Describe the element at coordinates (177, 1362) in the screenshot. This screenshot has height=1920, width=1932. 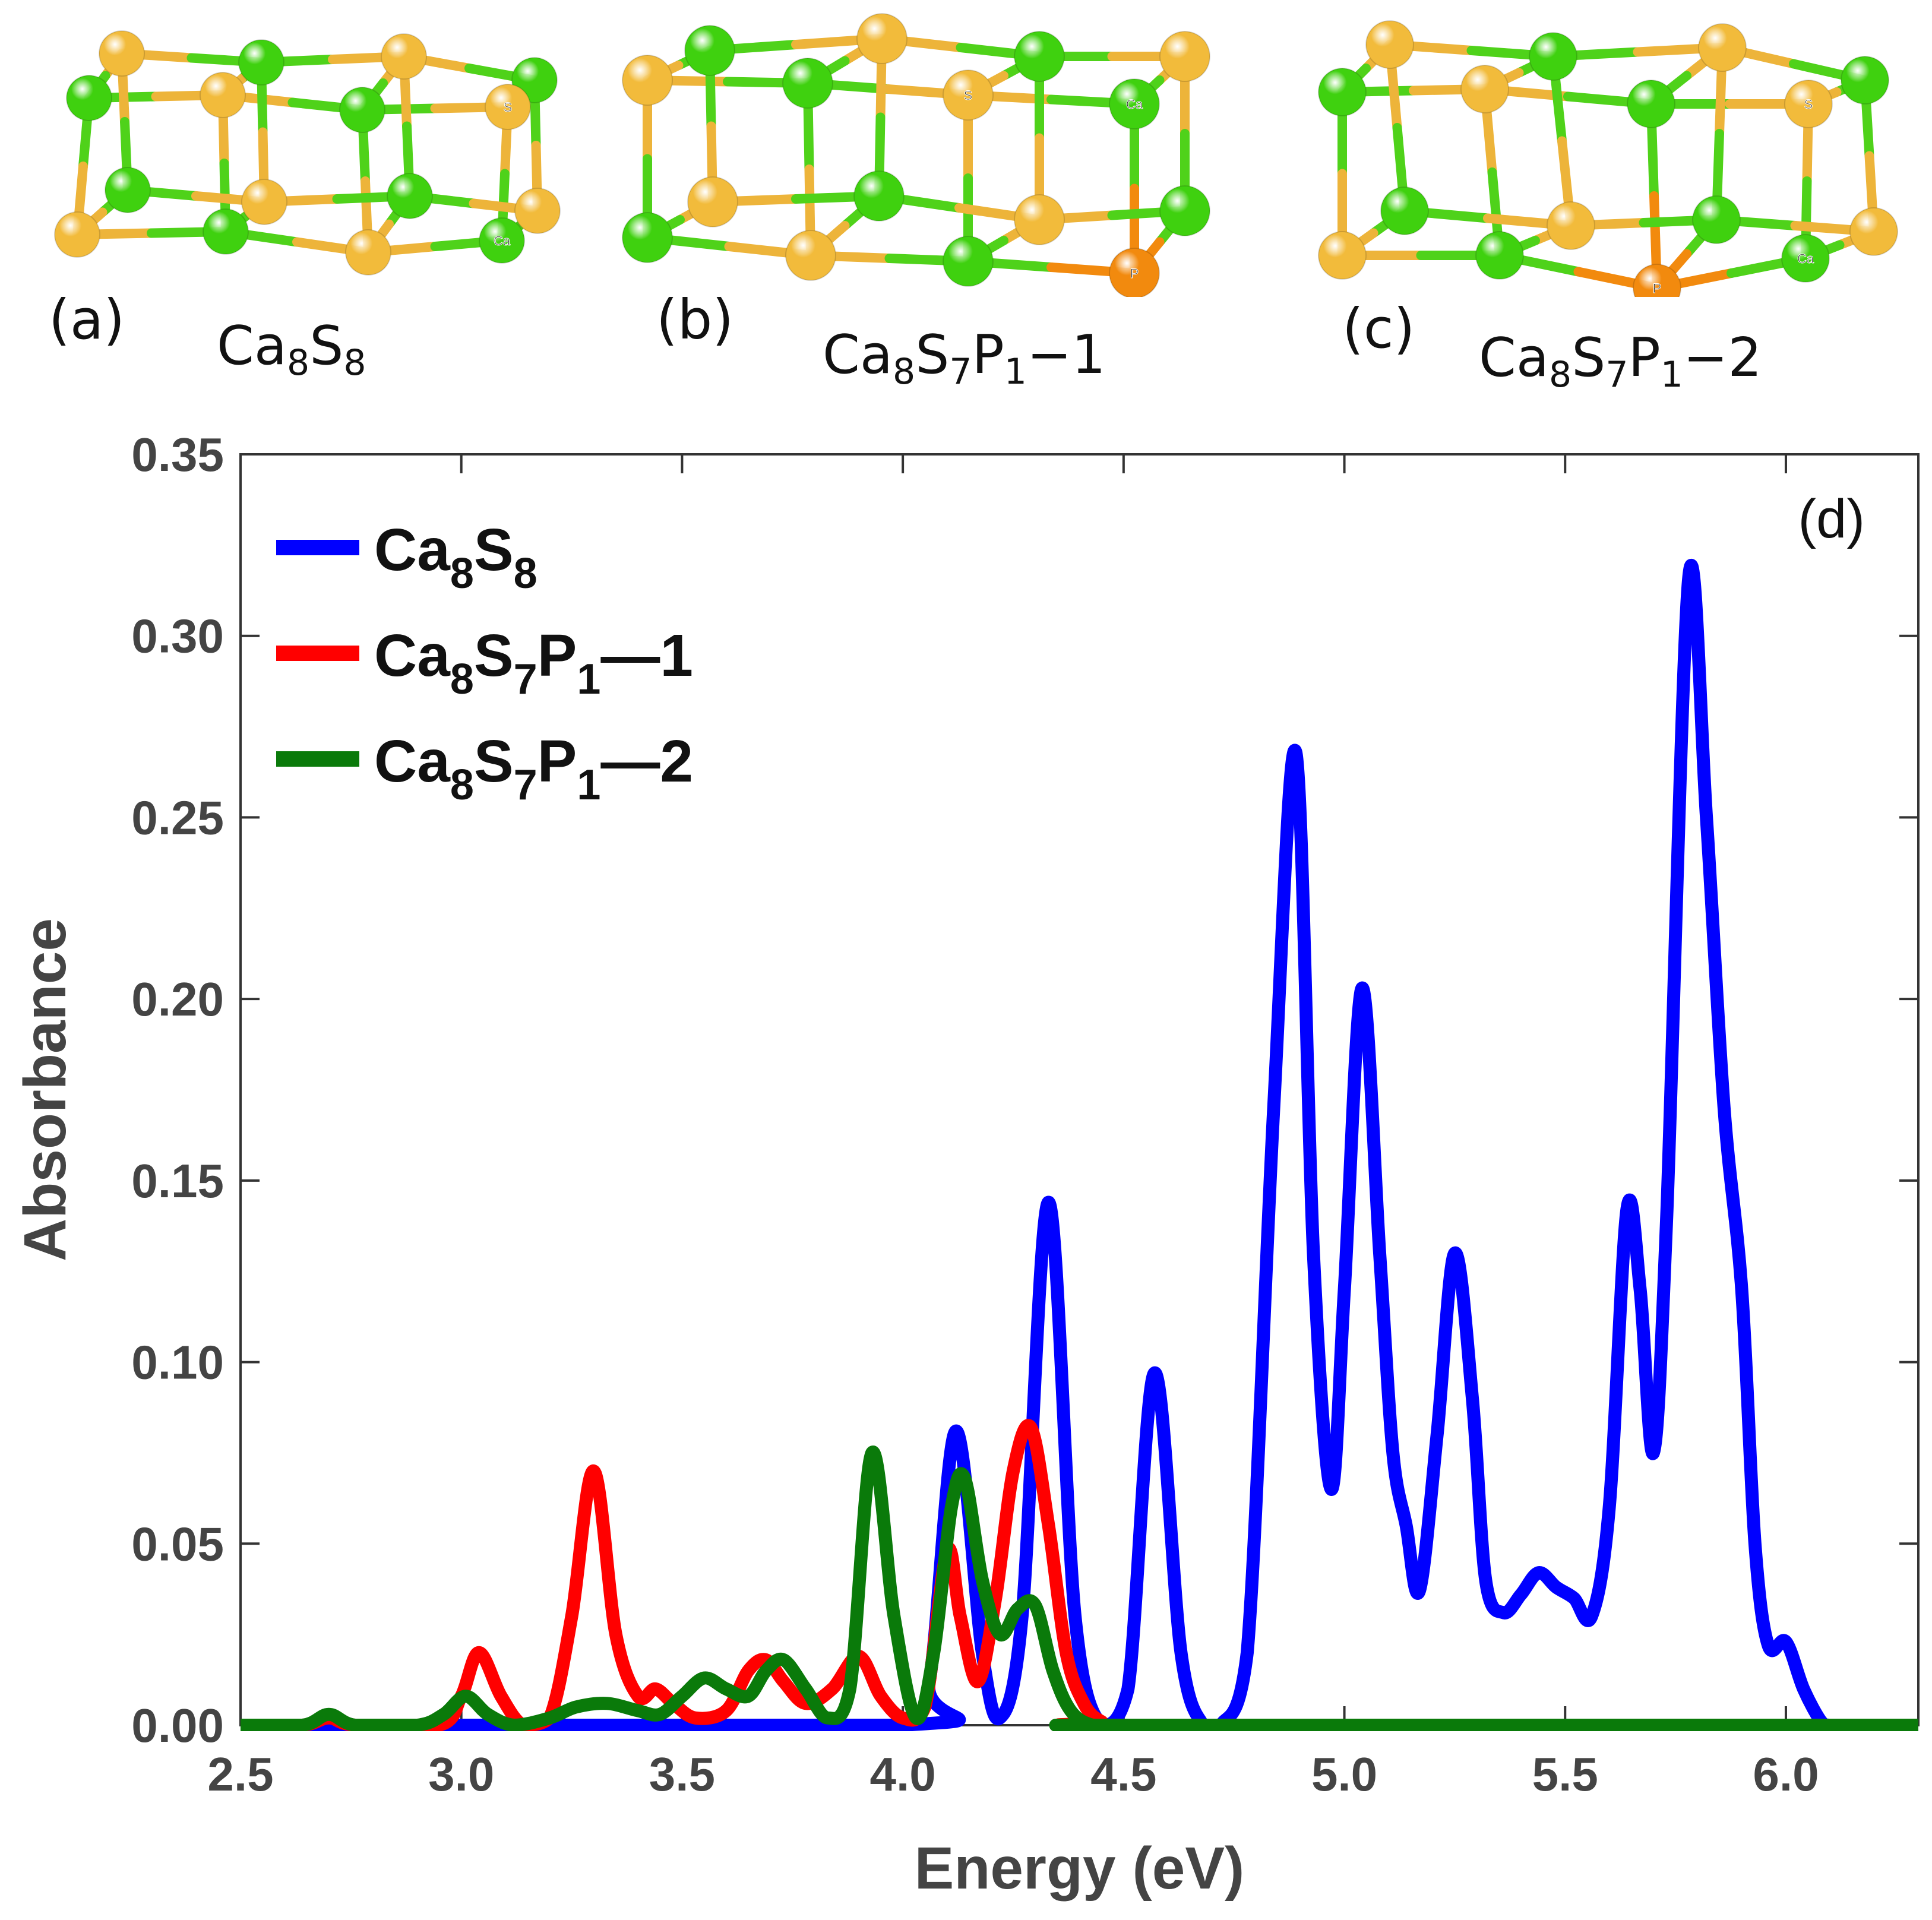
I see `y-tick-label: 0.10` at that location.